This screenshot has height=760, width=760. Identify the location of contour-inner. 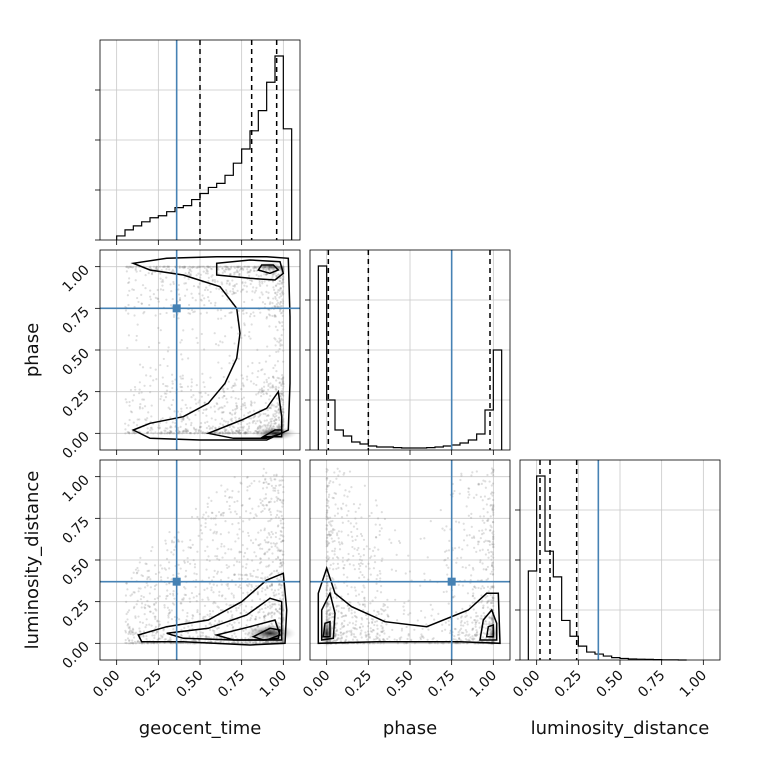
(250, 270).